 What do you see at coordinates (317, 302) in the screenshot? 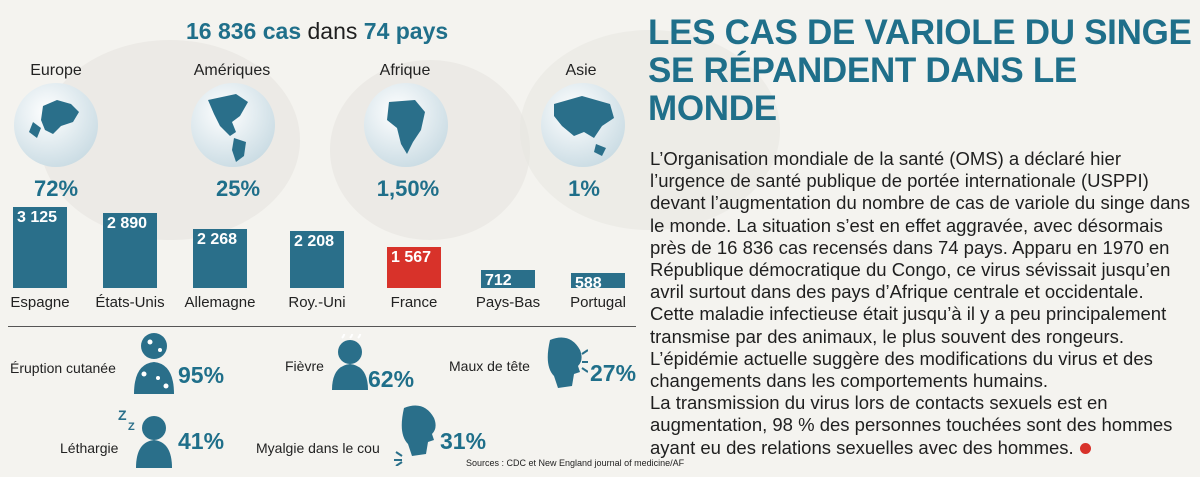
I see `country-label: Roy.-Uni` at bounding box center [317, 302].